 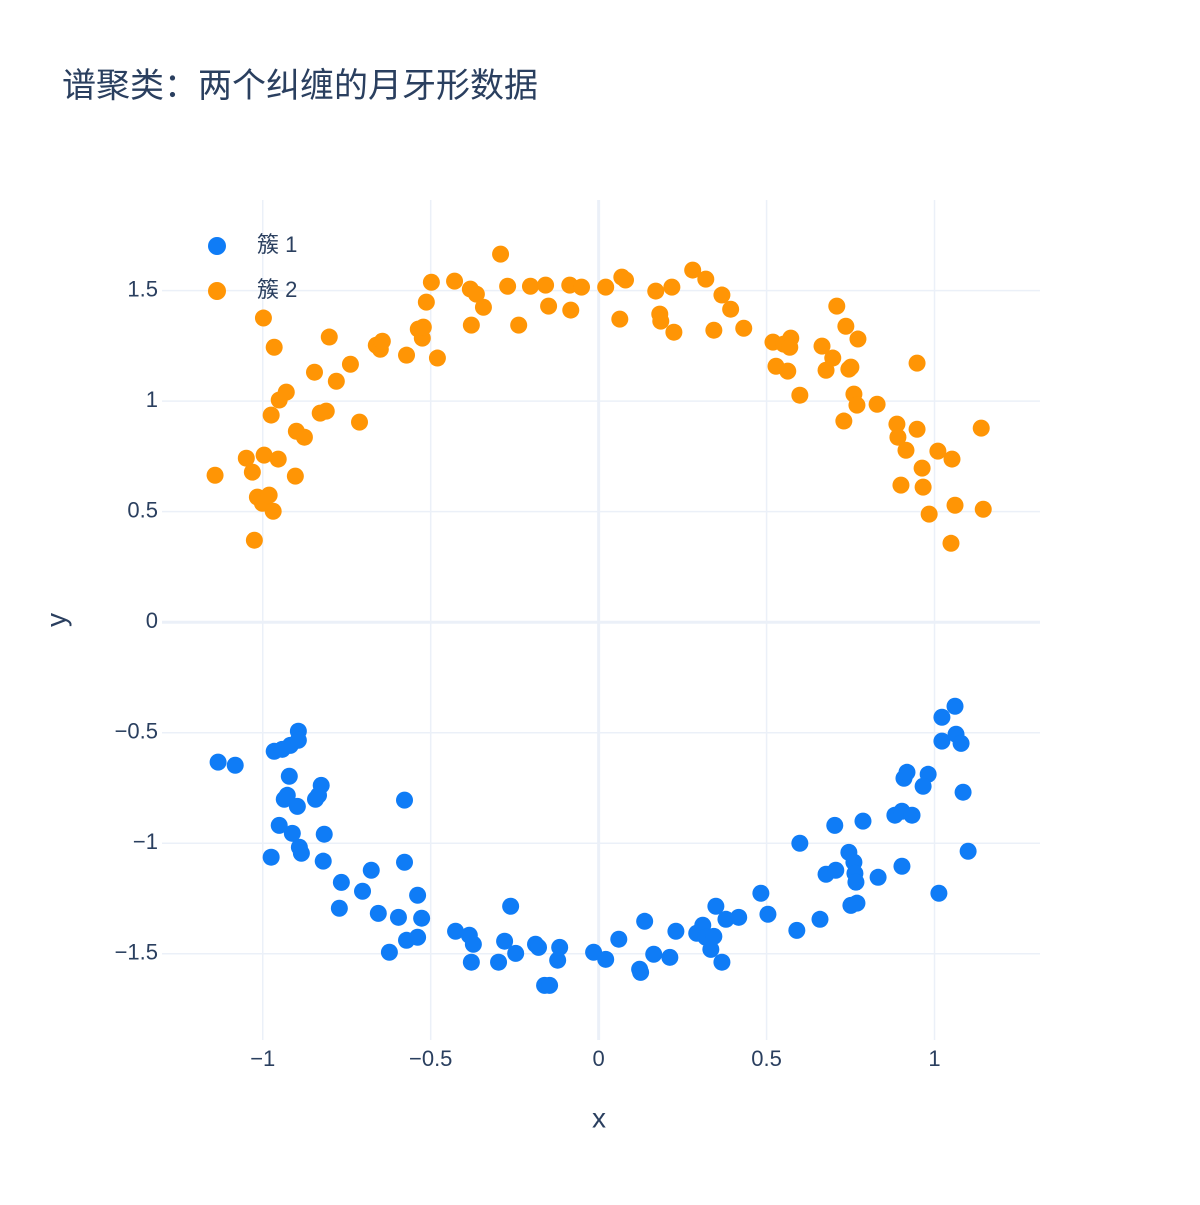 I want to click on y-tick-label: 1, so click(x=152, y=399).